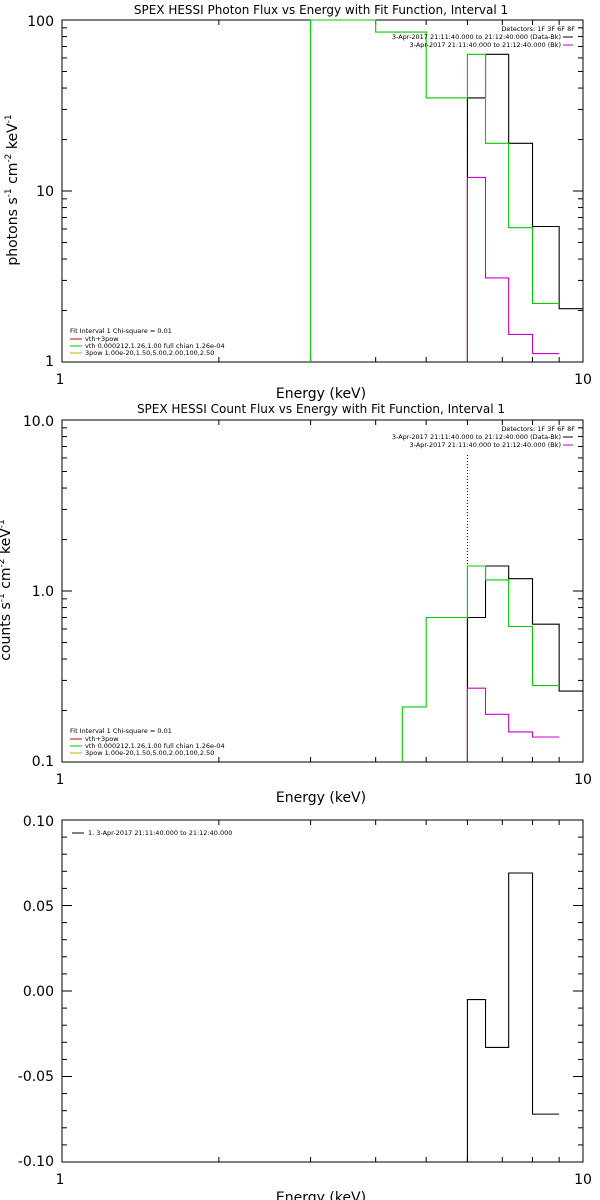 This screenshot has width=600, height=1200. I want to click on panel2-fit-header: Fit Interval 1 Chi-square = 0.01, so click(121, 731).